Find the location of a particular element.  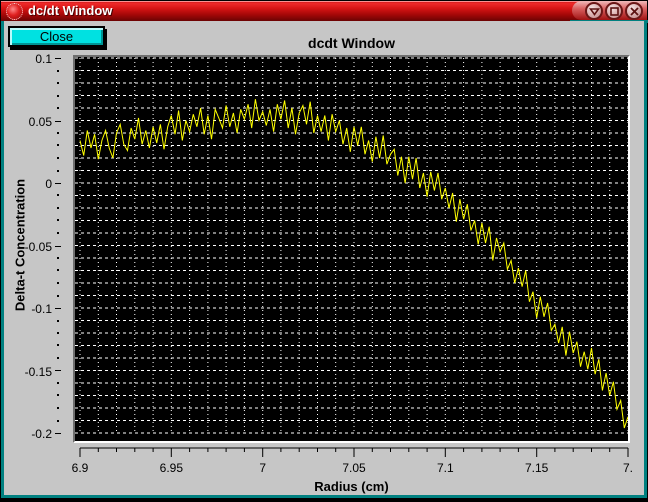

x-tick-label: 7. is located at coordinates (627, 468).